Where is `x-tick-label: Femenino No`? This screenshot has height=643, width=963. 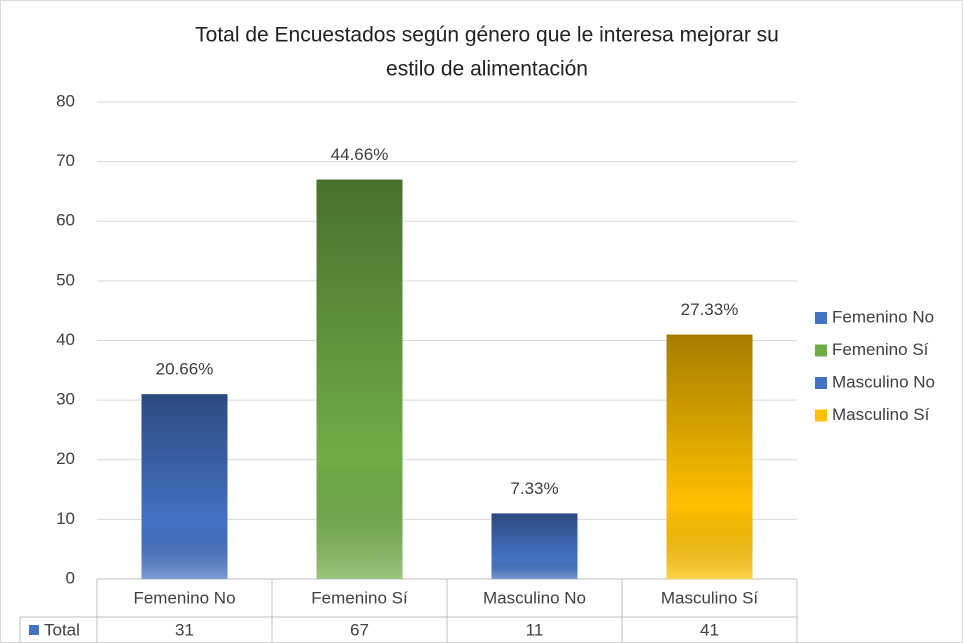
x-tick-label: Femenino No is located at coordinates (184, 597).